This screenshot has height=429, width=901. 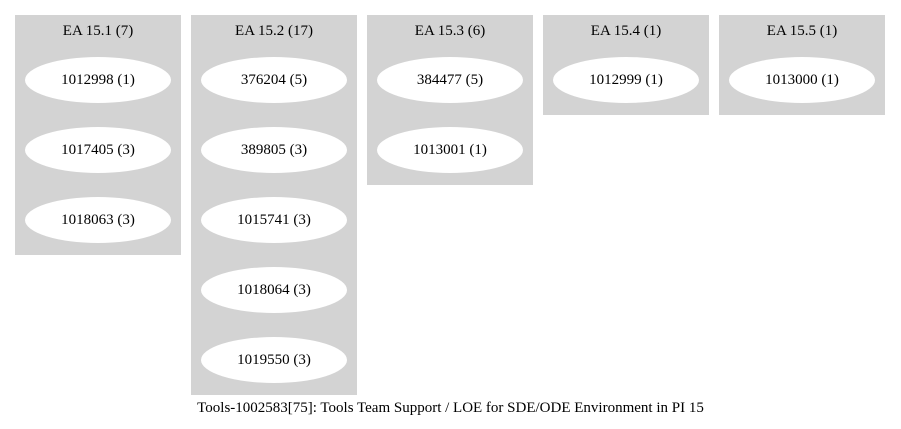 I want to click on node-ellipse: 1013001 (1), so click(x=450, y=150).